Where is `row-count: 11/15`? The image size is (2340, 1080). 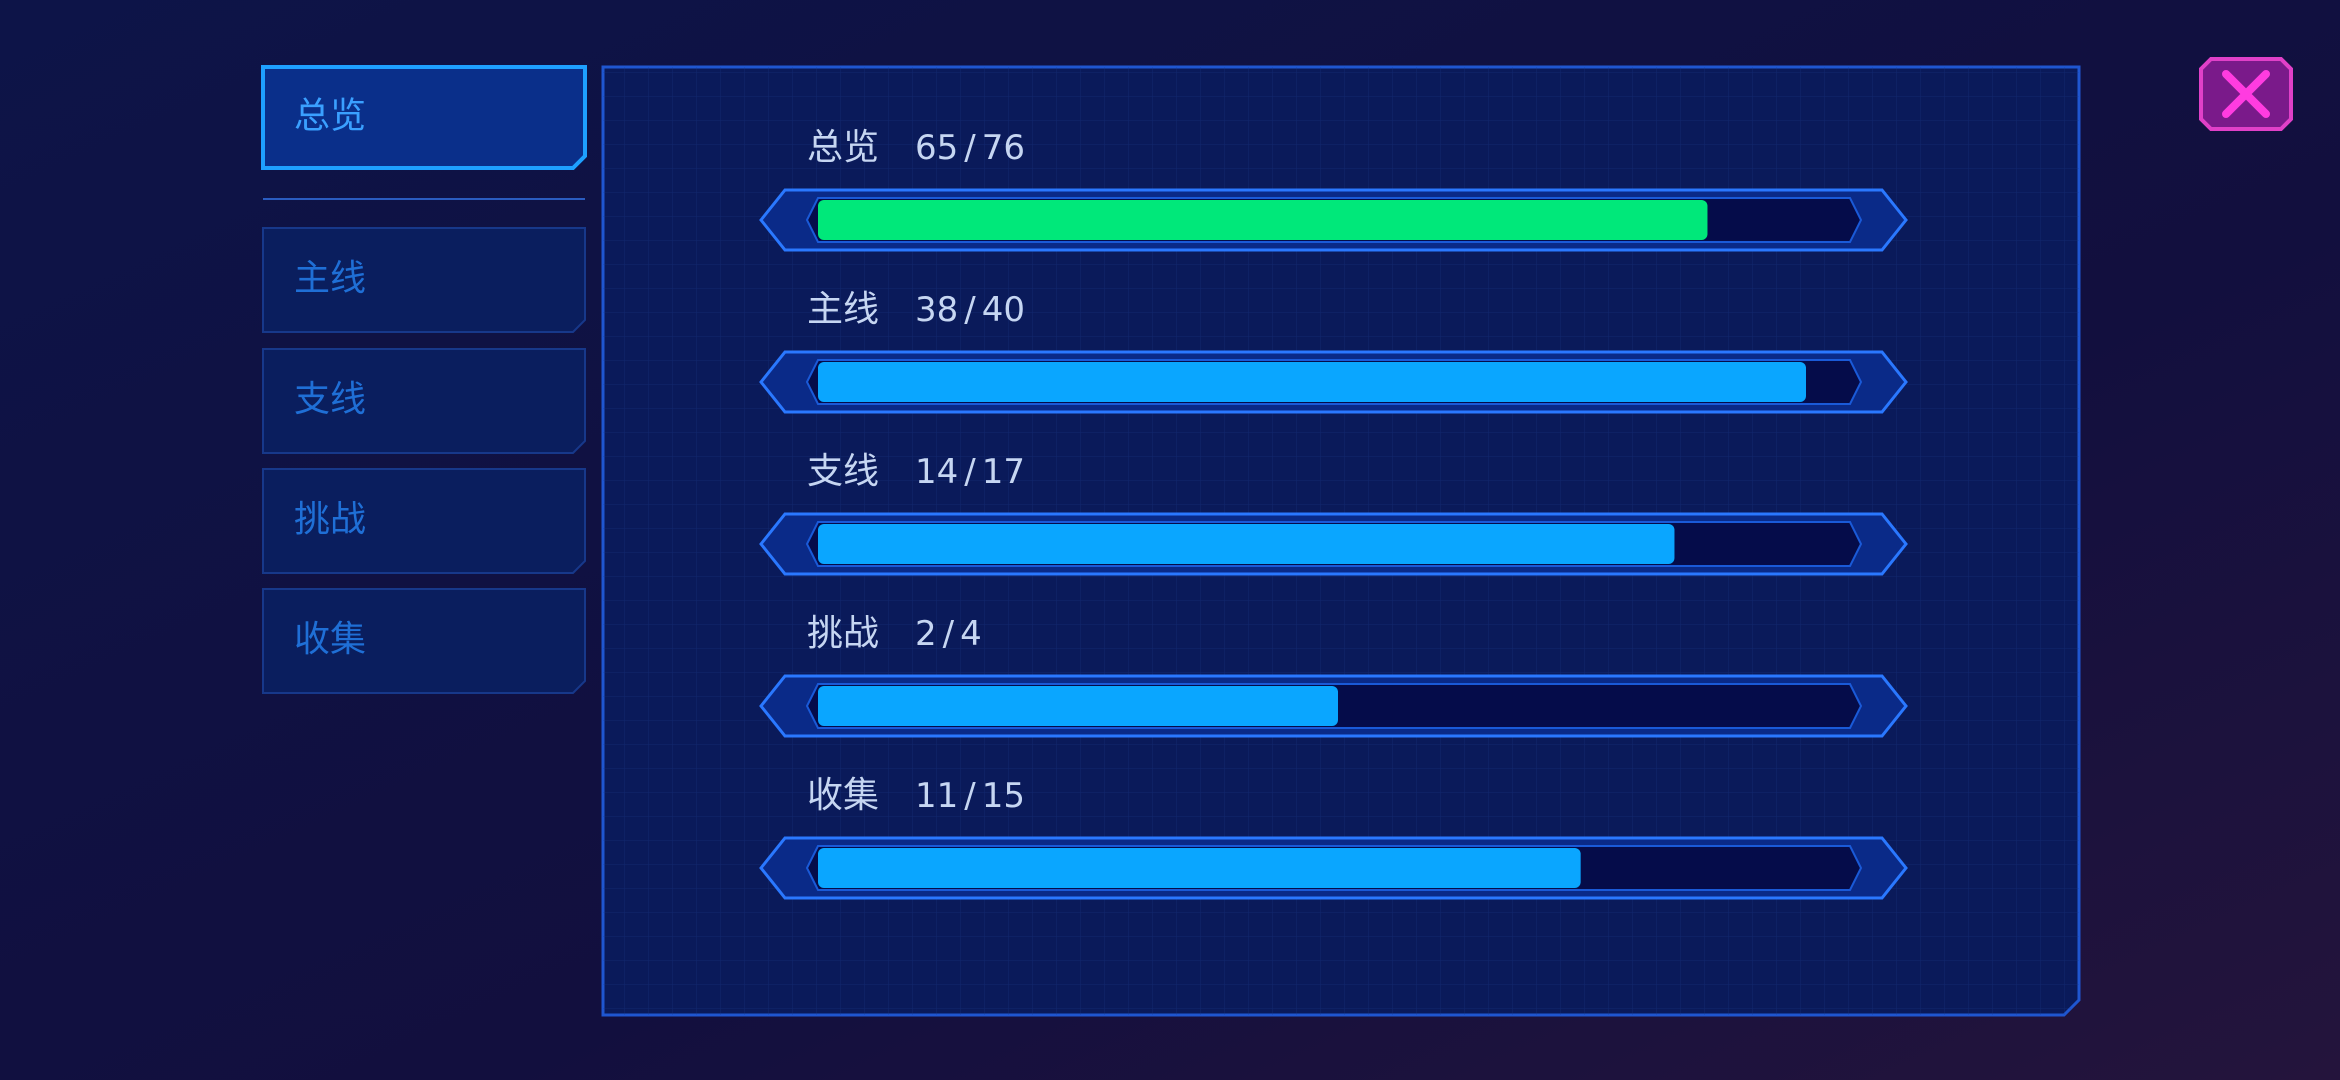
row-count: 11/15 is located at coordinates (970, 796).